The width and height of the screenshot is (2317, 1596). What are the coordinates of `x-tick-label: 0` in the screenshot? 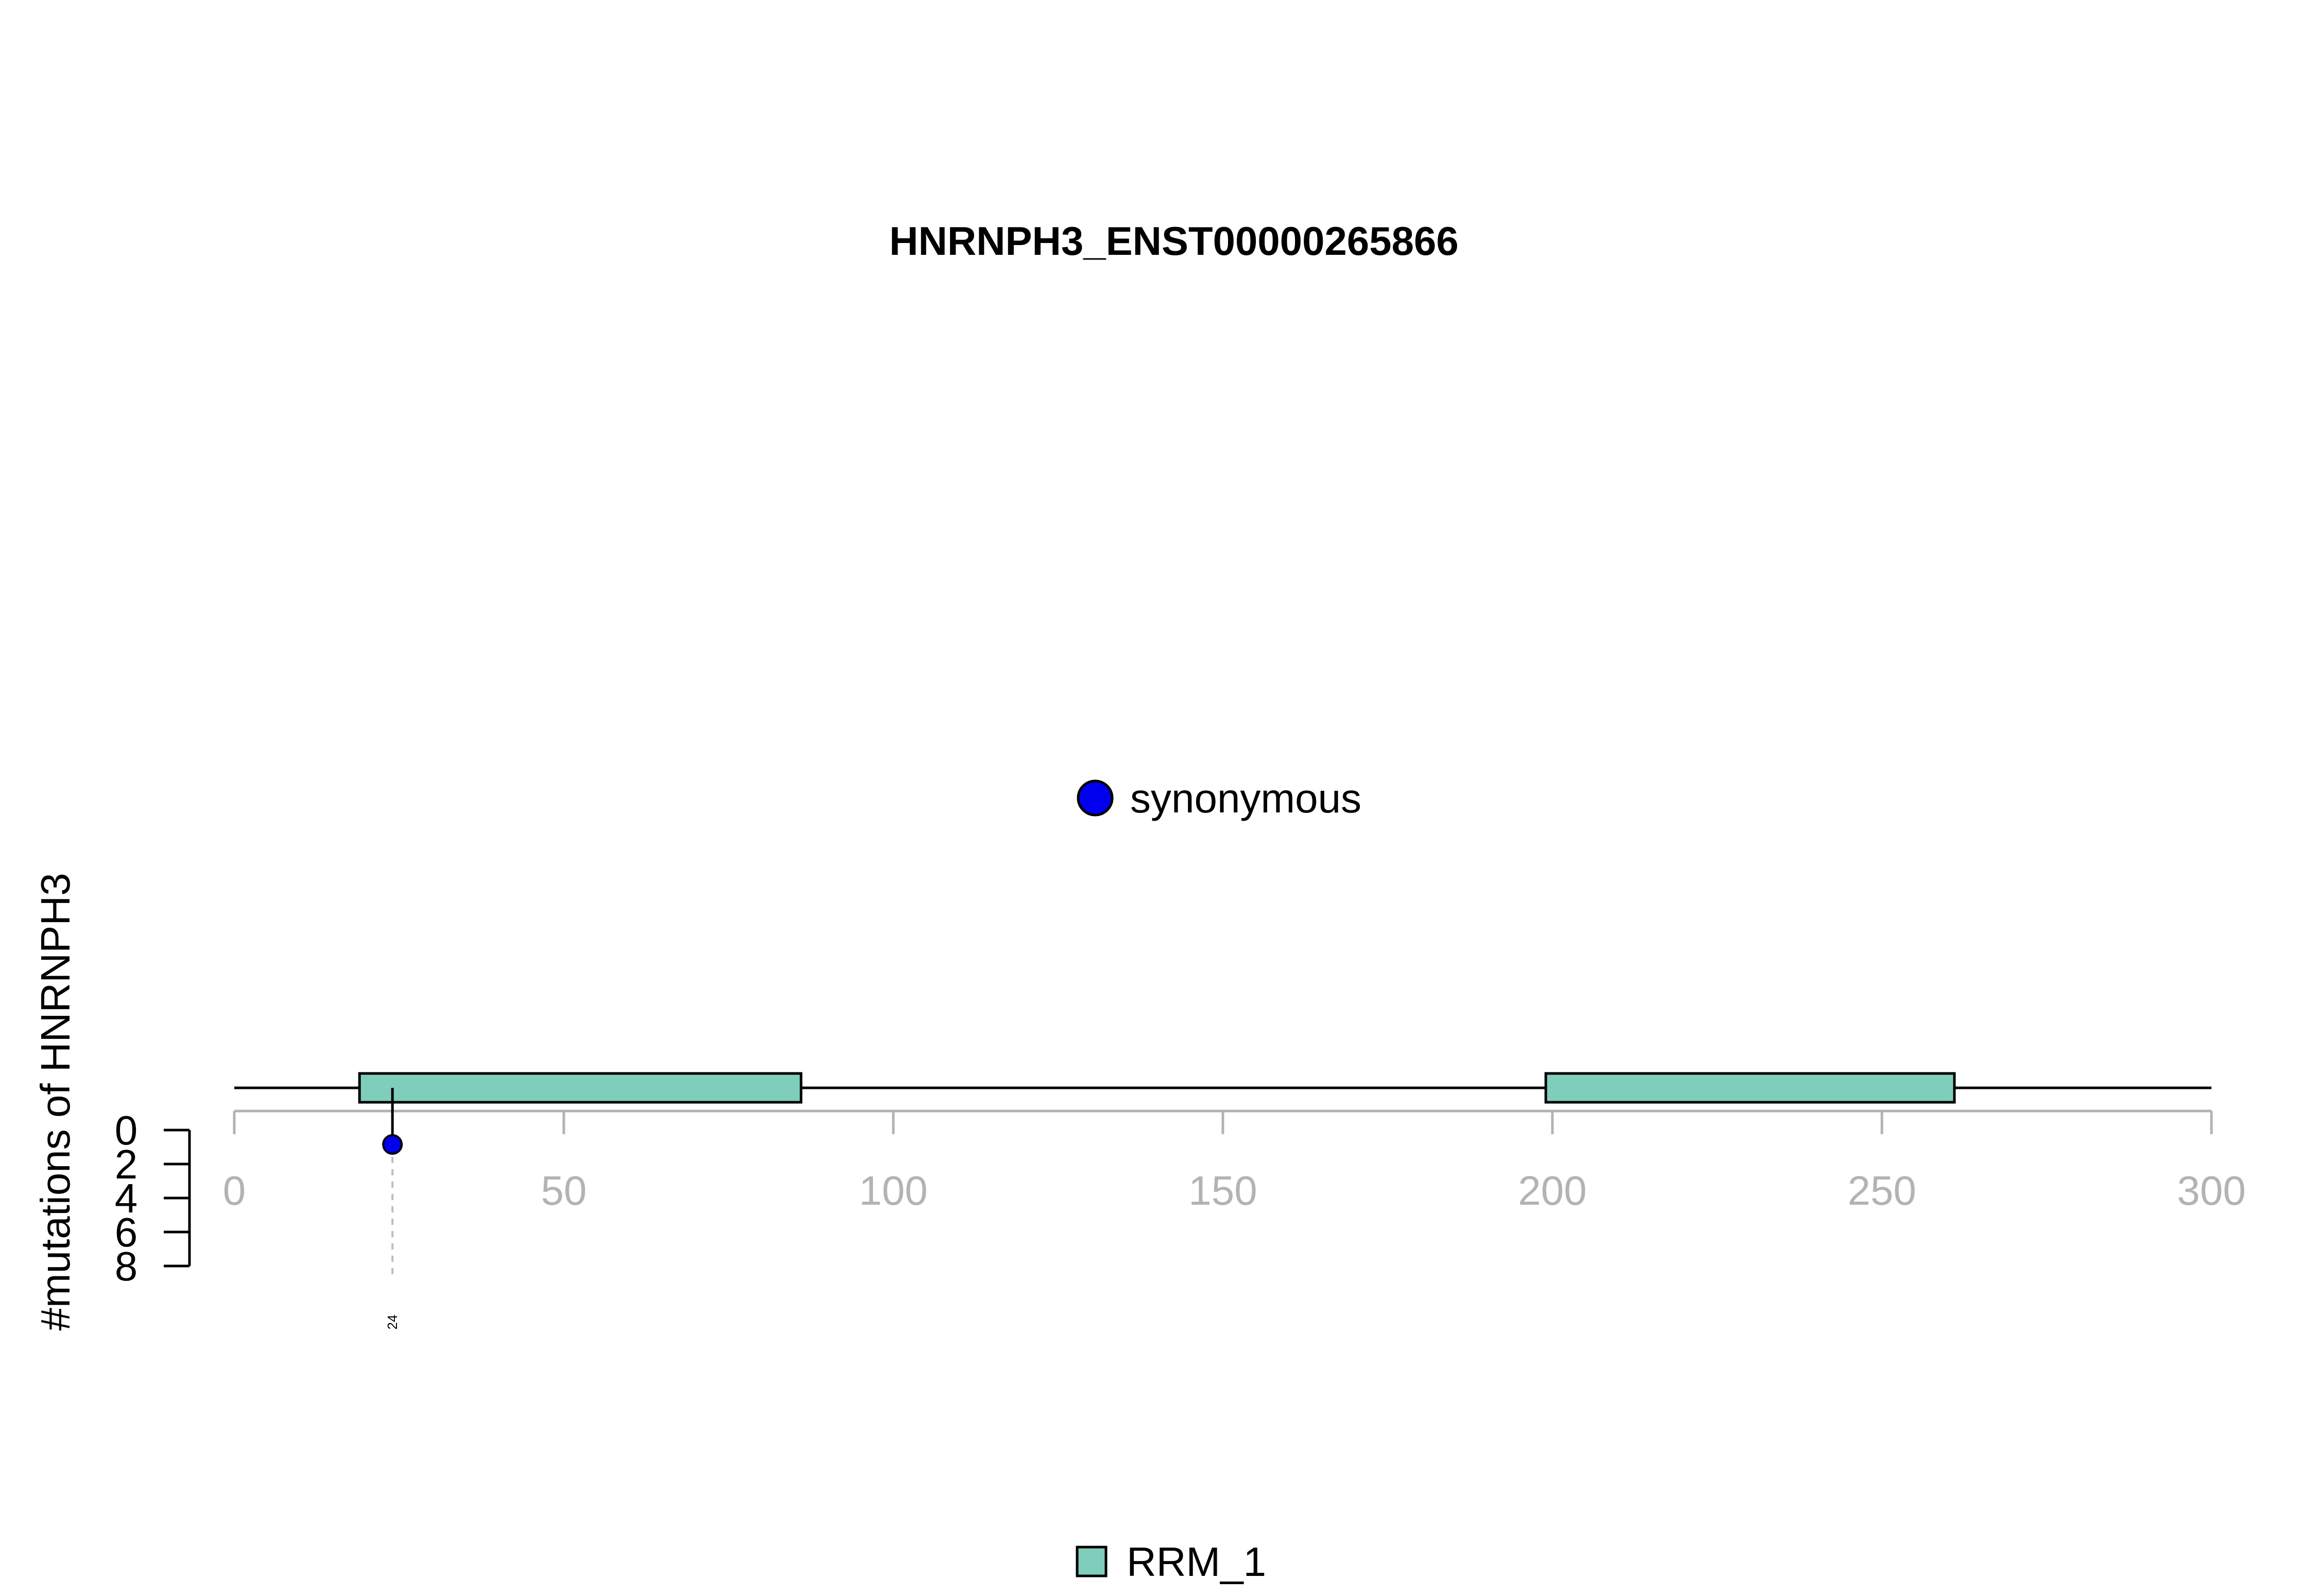 It's located at (234, 1191).